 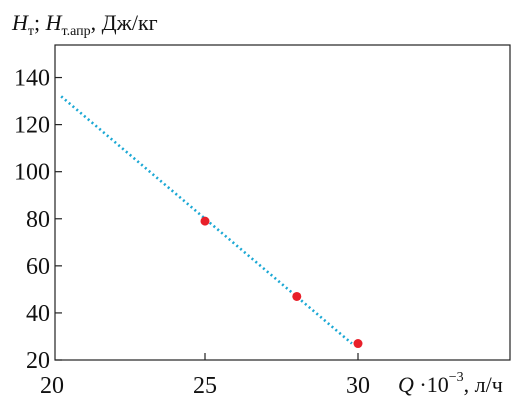 I want to click on y-tick-label: 80, so click(x=38, y=220).